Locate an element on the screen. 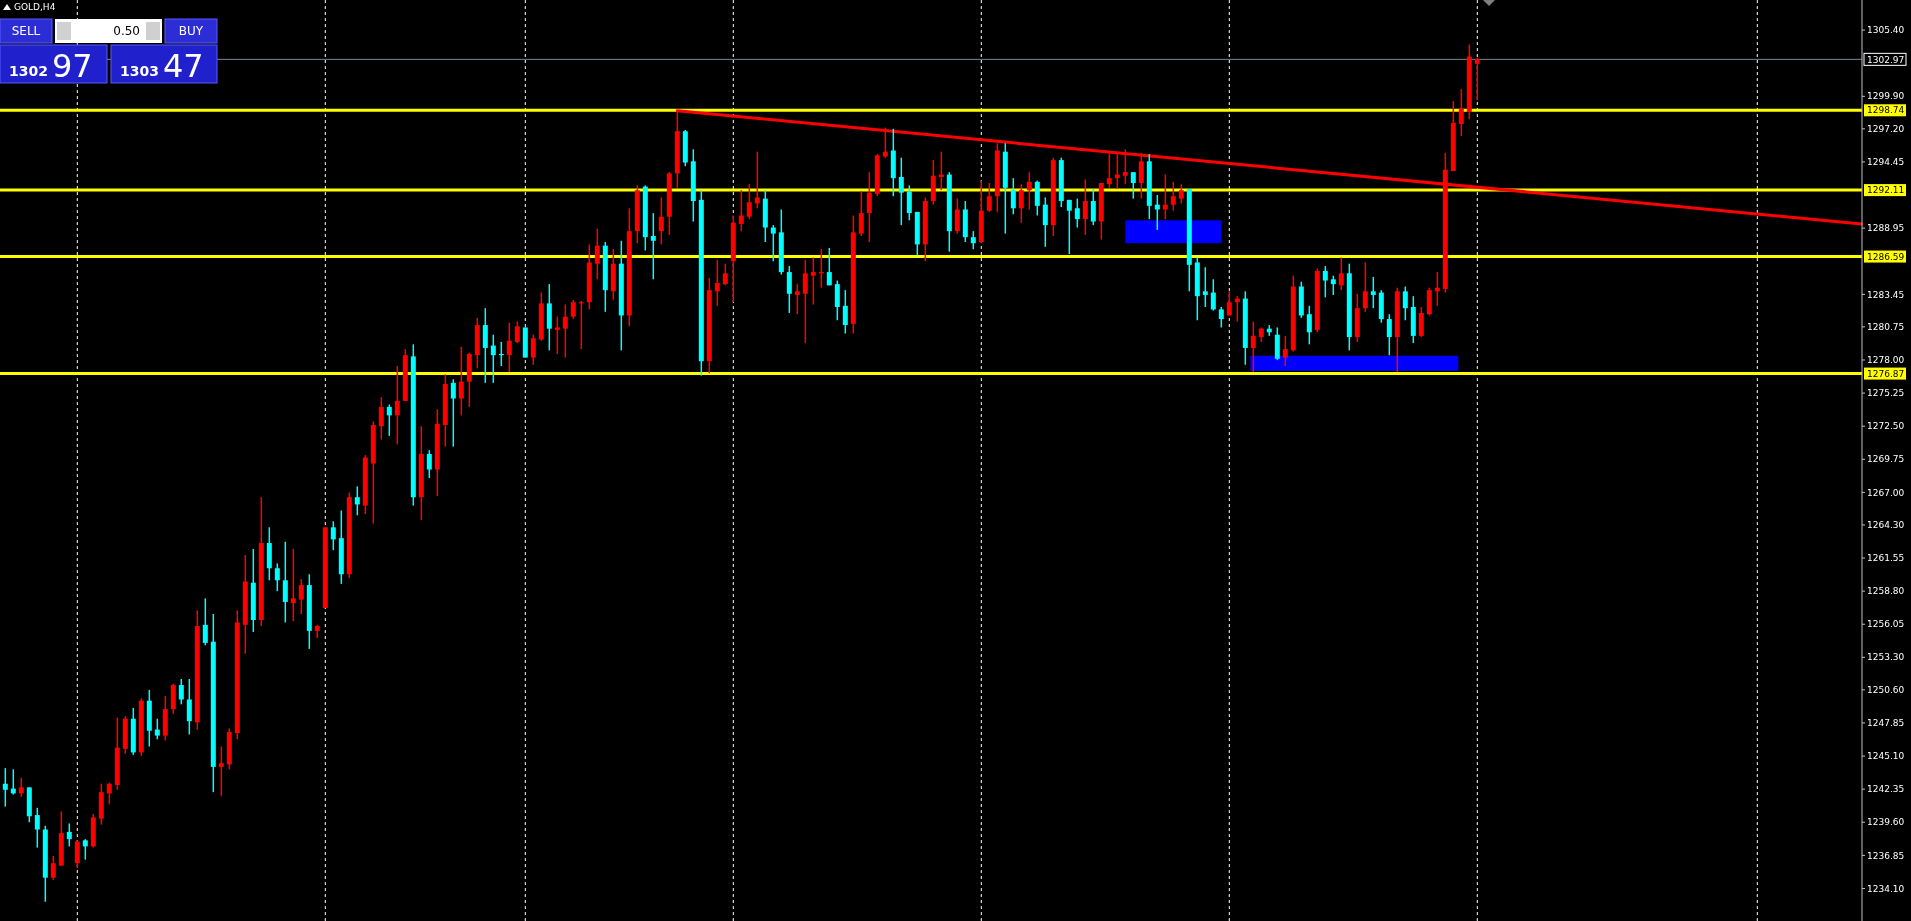  y-tick-label: 1267.00 is located at coordinates (1886, 492).